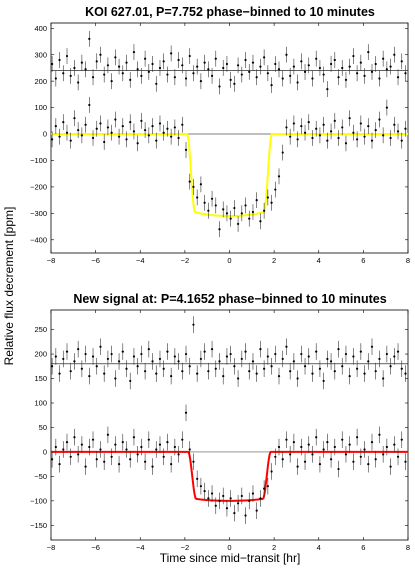 The image size is (415, 568). What do you see at coordinates (229, 260) in the screenshot?
I see `top-x-tick-label: 0` at bounding box center [229, 260].